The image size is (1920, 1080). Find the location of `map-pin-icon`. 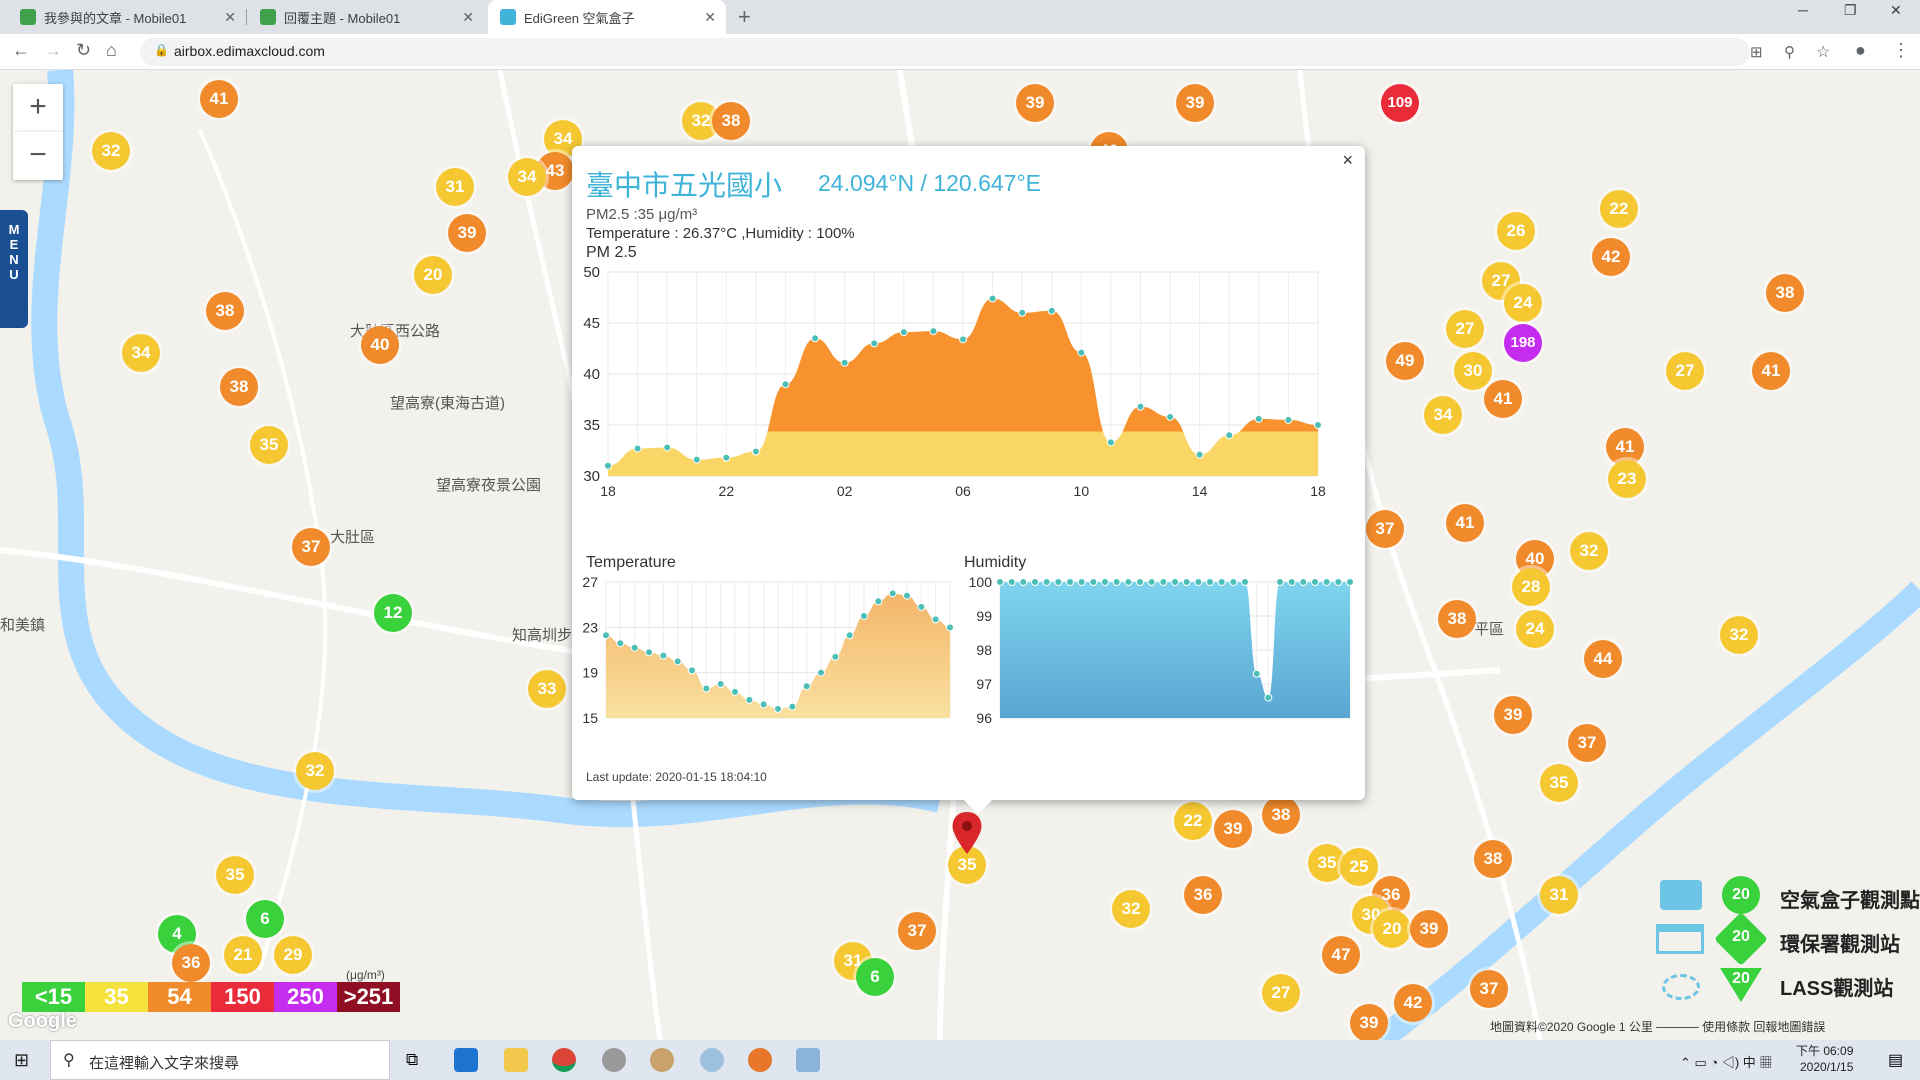

map-pin-icon is located at coordinates (967, 833).